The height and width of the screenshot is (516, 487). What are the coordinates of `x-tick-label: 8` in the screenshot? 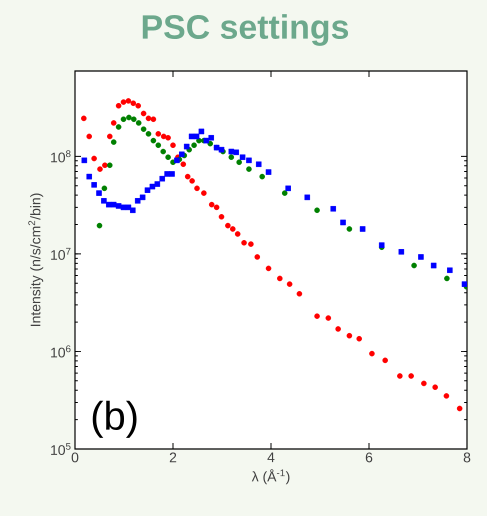 It's located at (467, 457).